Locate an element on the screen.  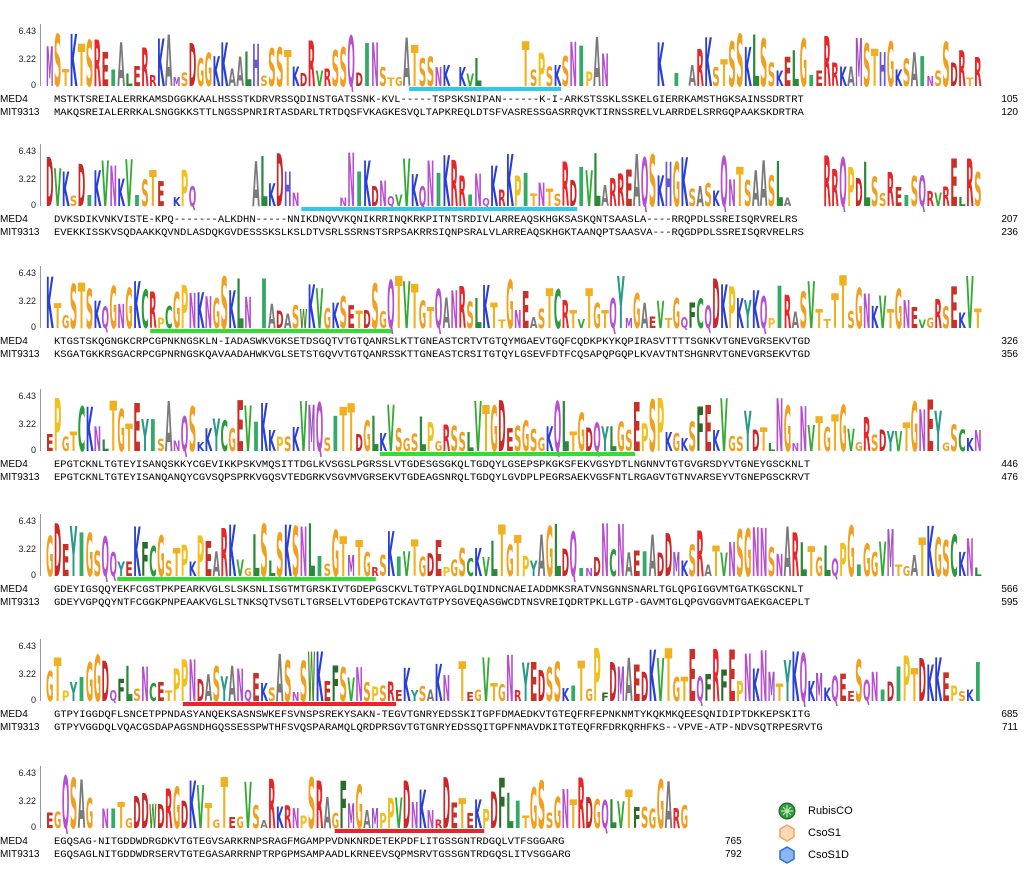
y-tick-label: 0 is located at coordinates (33, 205).